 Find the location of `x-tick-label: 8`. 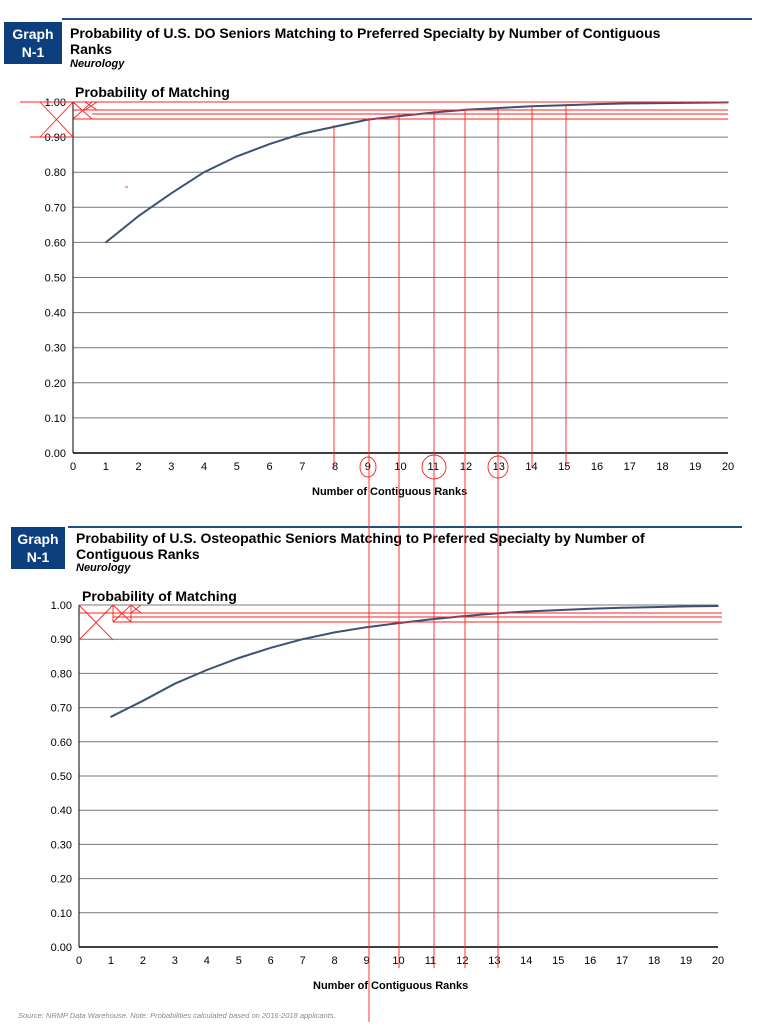

x-tick-label: 8 is located at coordinates (335, 961).